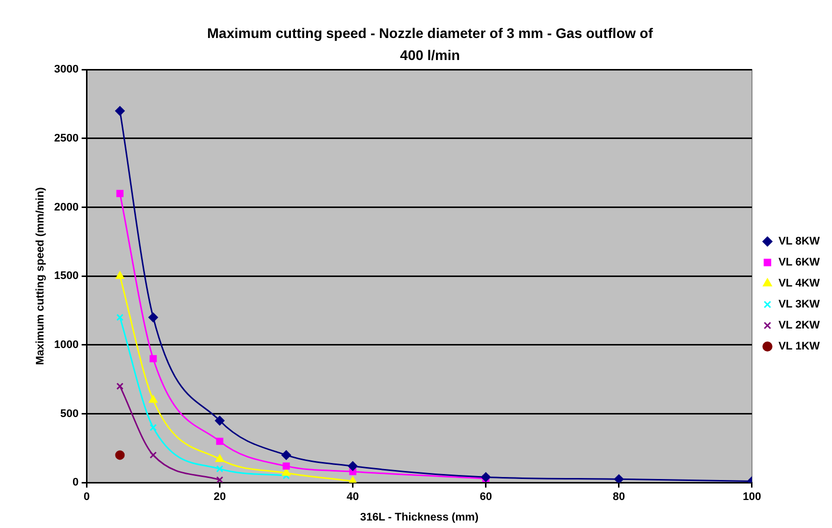 Image resolution: width=832 pixels, height=528 pixels. Describe the element at coordinates (66, 207) in the screenshot. I see `y-tick-label: 2000` at that location.